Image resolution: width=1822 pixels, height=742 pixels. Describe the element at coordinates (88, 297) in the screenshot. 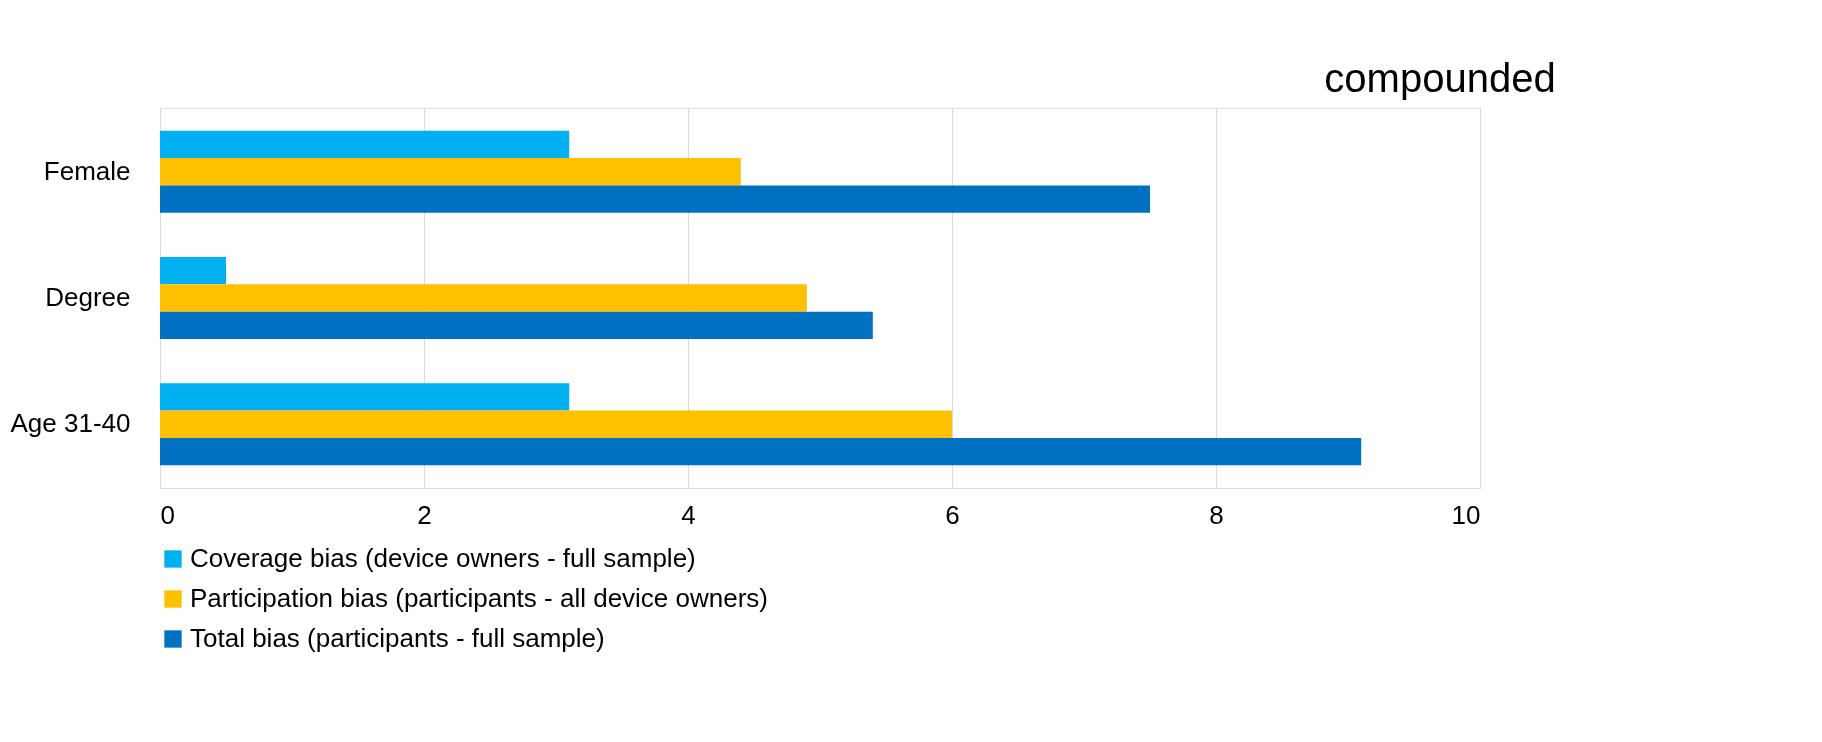

I see `y-tick-label: Degree` at that location.